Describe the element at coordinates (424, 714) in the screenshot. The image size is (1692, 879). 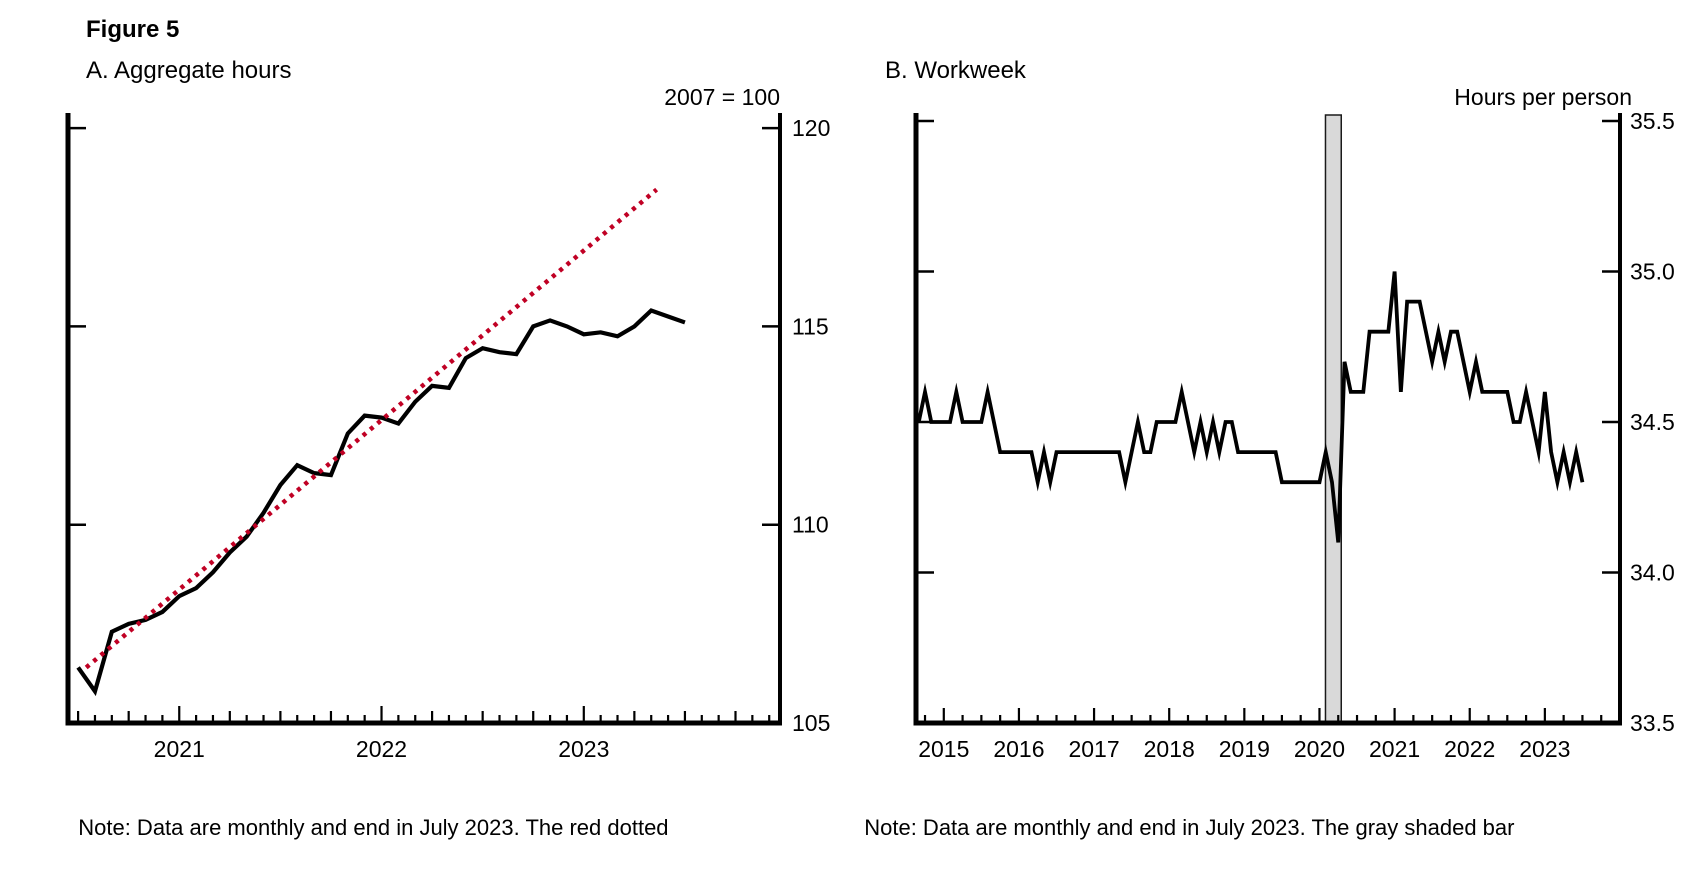
I see `x-axis-ticks` at that location.